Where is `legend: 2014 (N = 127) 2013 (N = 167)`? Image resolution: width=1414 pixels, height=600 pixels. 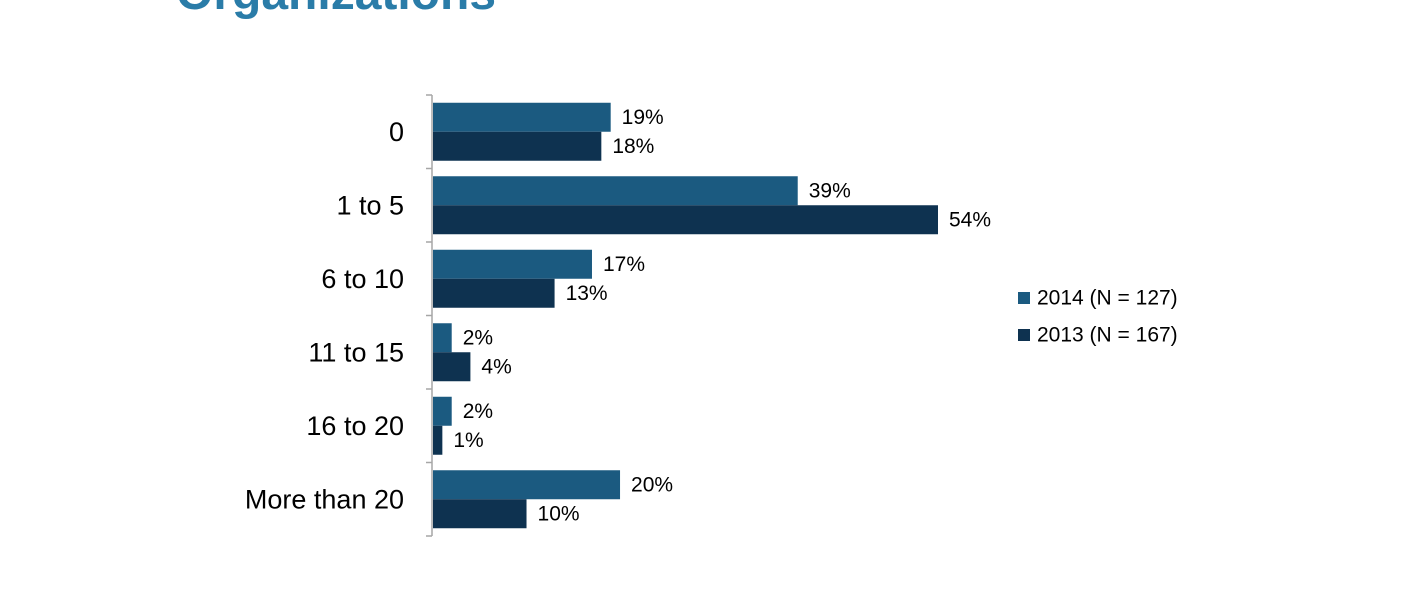 legend: 2014 (N = 127) 2013 (N = 167) is located at coordinates (1098, 317).